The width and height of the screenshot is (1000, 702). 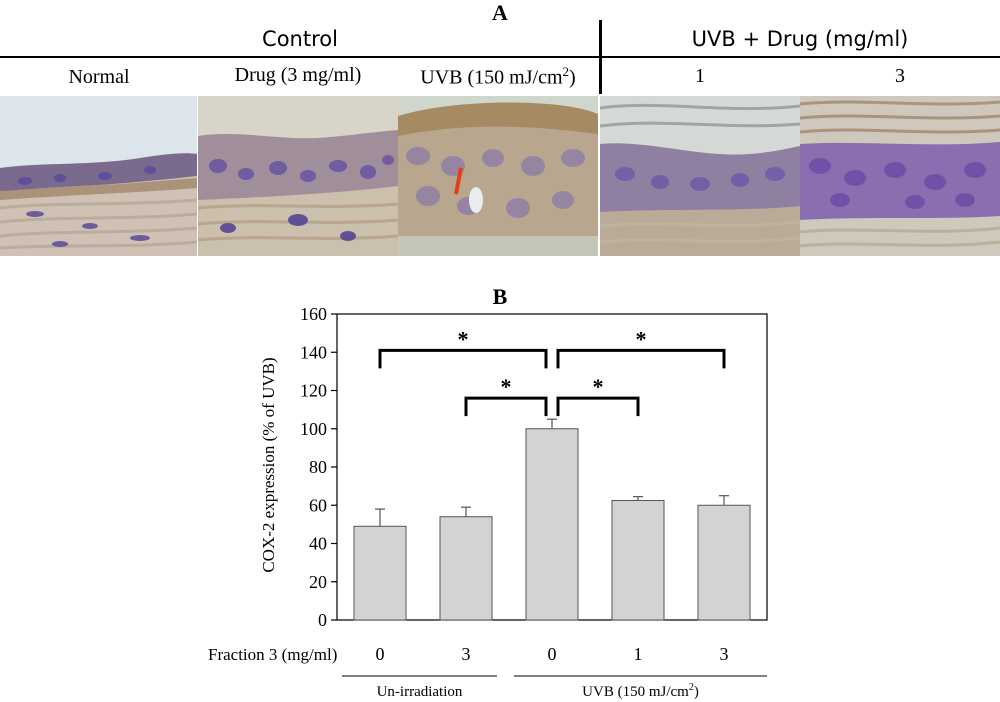 What do you see at coordinates (313, 429) in the screenshot?
I see `y-tick-label: 100` at bounding box center [313, 429].